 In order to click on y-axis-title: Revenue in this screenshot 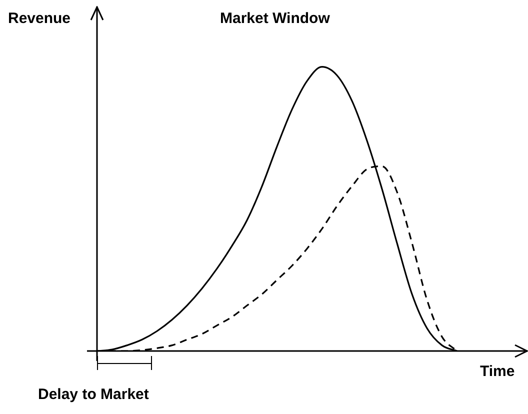, I will do `click(39, 18)`.